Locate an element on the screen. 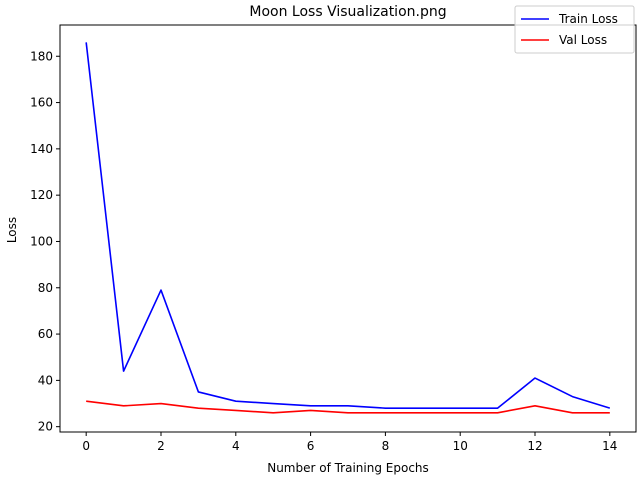 The width and height of the screenshot is (640, 480). y-tick-label: 80 is located at coordinates (45, 288).